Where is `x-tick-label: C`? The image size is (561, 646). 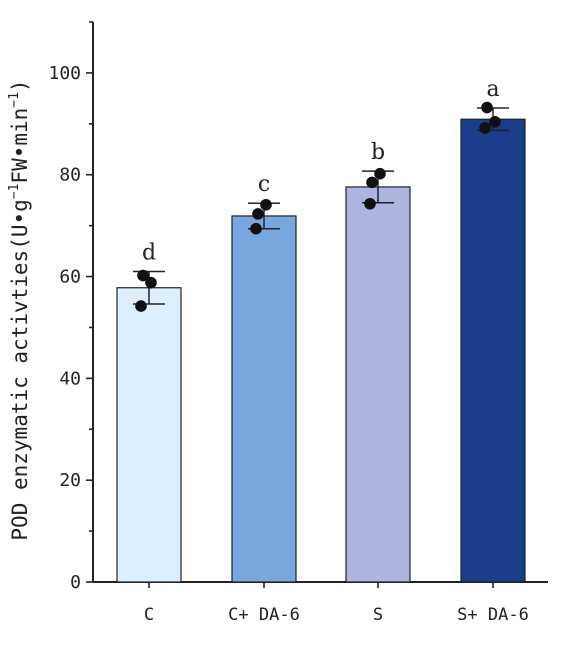 x-tick-label: C is located at coordinates (149, 615).